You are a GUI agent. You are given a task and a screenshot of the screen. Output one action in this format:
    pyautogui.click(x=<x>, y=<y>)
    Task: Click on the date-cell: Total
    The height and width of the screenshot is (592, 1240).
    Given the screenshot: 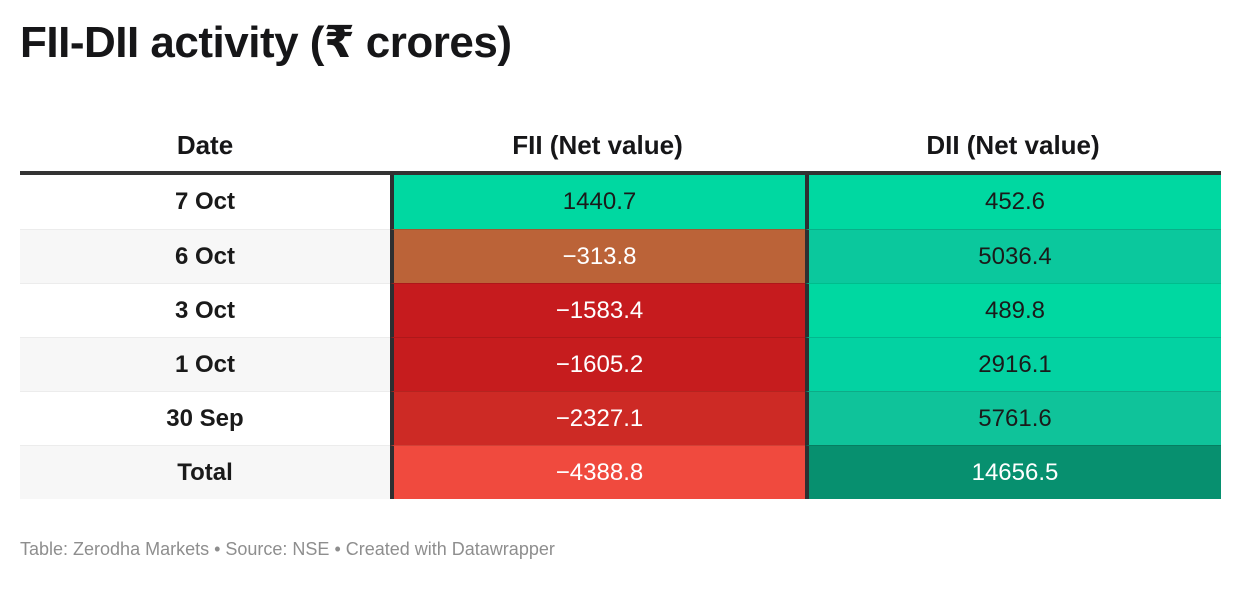 What is the action you would take?
    pyautogui.click(x=205, y=472)
    